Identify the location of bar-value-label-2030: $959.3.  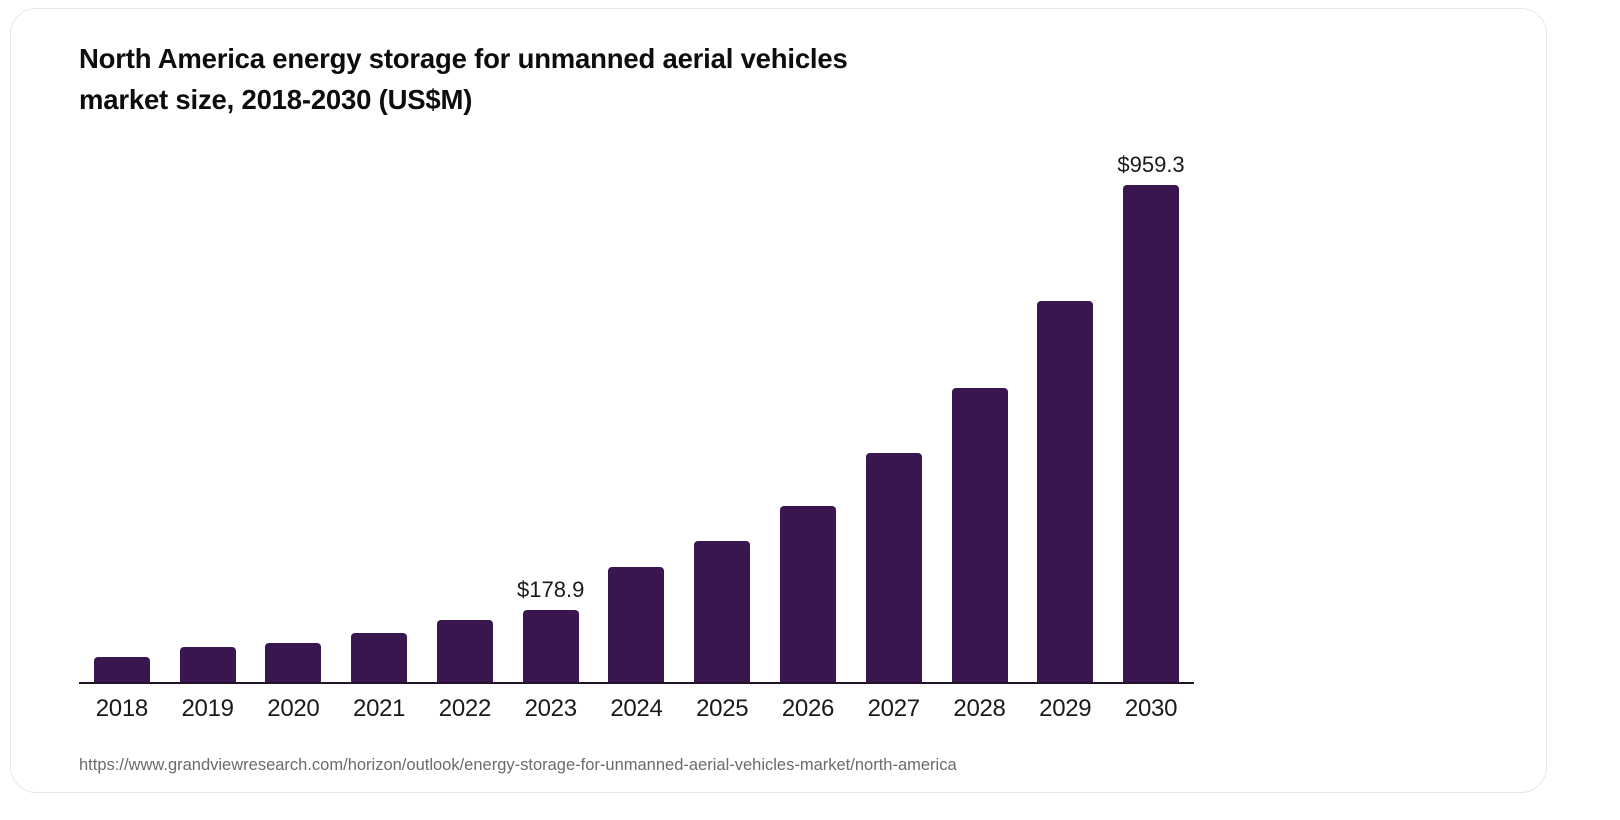
(1151, 164).